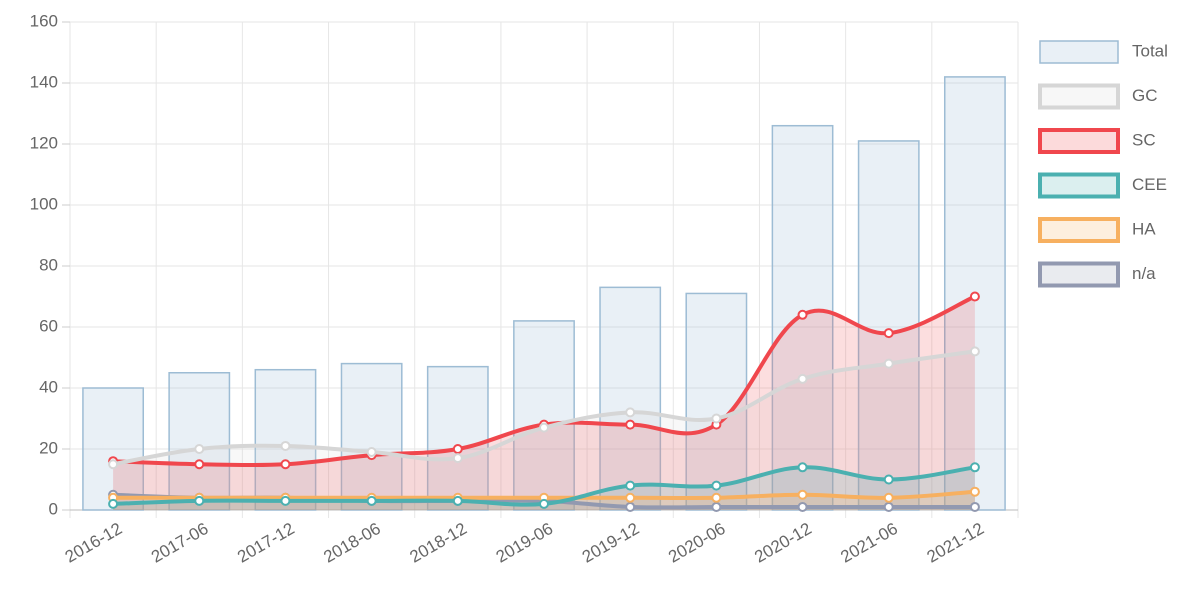 This screenshot has height=590, width=1196. I want to click on x-tick-label: 2018-12, so click(439, 543).